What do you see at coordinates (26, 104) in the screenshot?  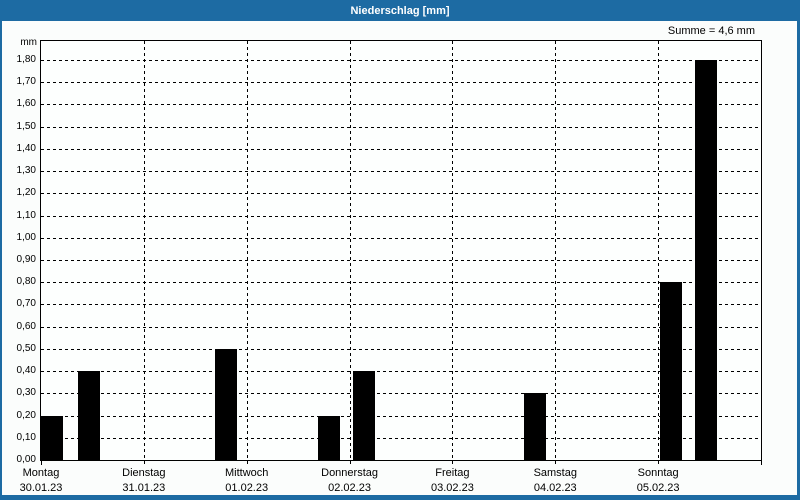 I see `y-tick-label: 1,60` at bounding box center [26, 104].